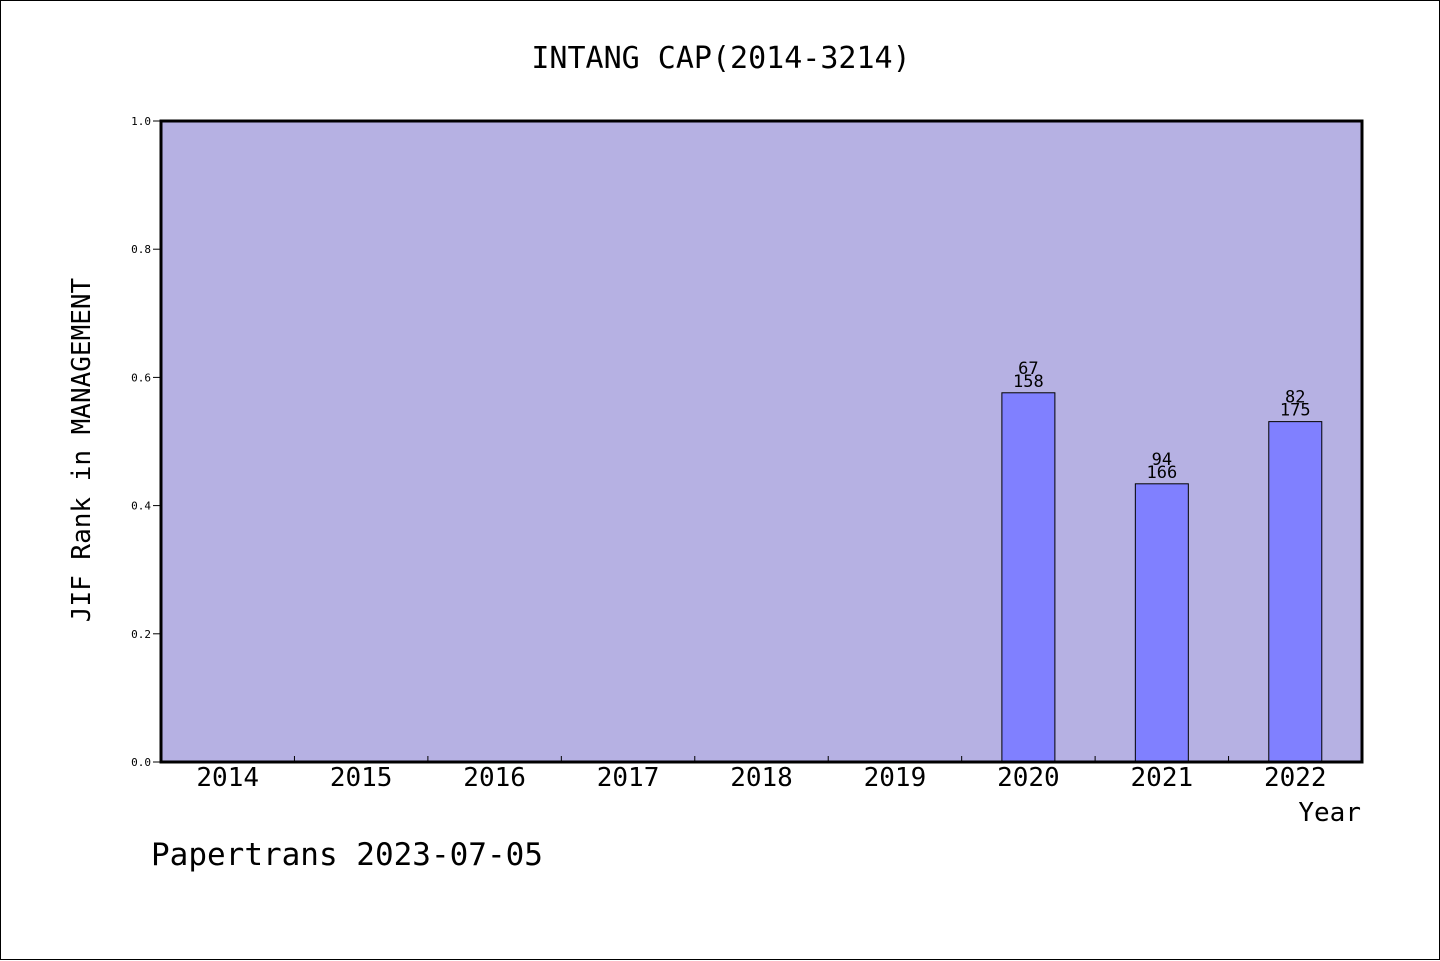 This screenshot has width=1440, height=961. What do you see at coordinates (1028, 778) in the screenshot?
I see `x-tick-label: 2020` at bounding box center [1028, 778].